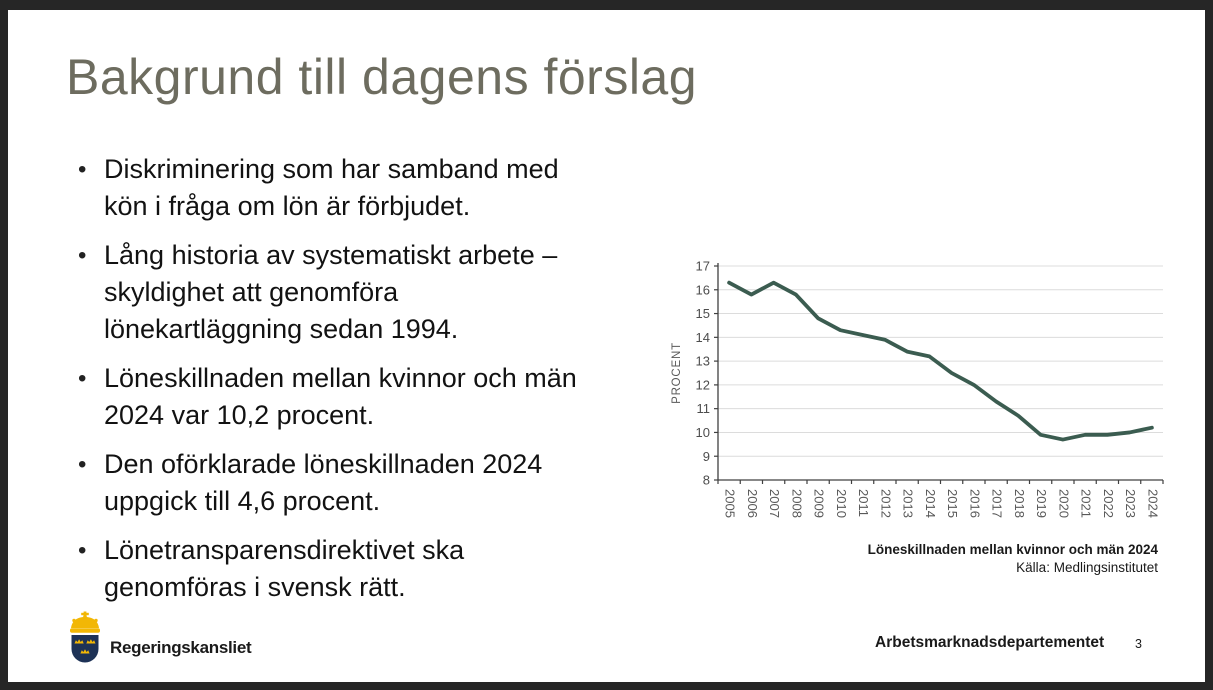 This screenshot has height=690, width=1213. Describe the element at coordinates (940, 361) in the screenshot. I see `wage-gap-series` at that location.